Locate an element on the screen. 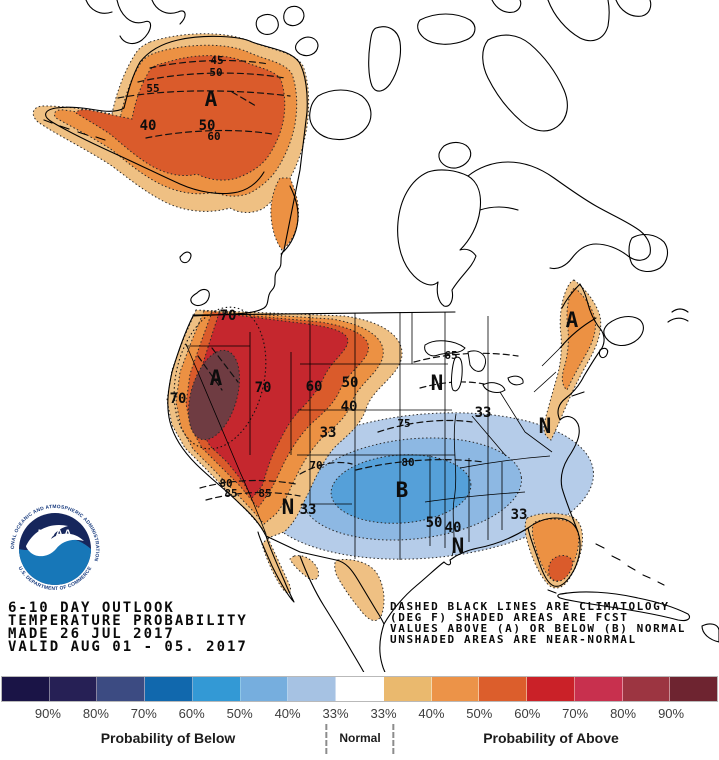 The image size is (719, 760). map-label-value: 55 is located at coordinates (152, 88).